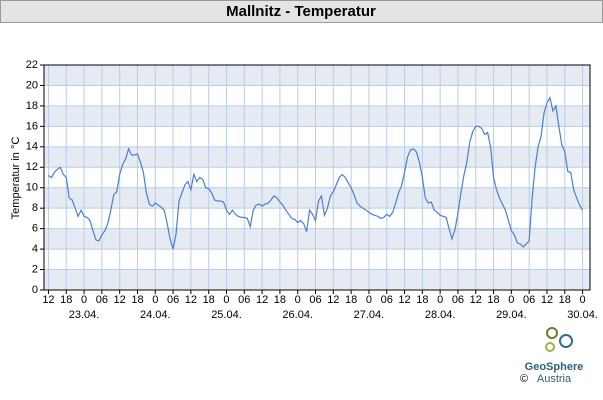 Image resolution: width=603 pixels, height=400 pixels. Describe the element at coordinates (511, 315) in the screenshot. I see `date-label: 29.04.` at that location.